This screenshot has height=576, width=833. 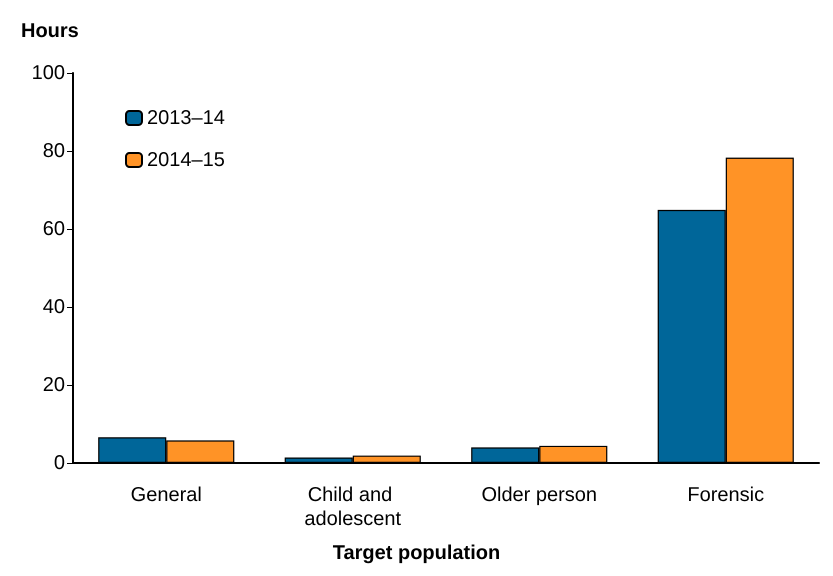 What do you see at coordinates (53, 307) in the screenshot?
I see `y-tick-label: 40` at bounding box center [53, 307].